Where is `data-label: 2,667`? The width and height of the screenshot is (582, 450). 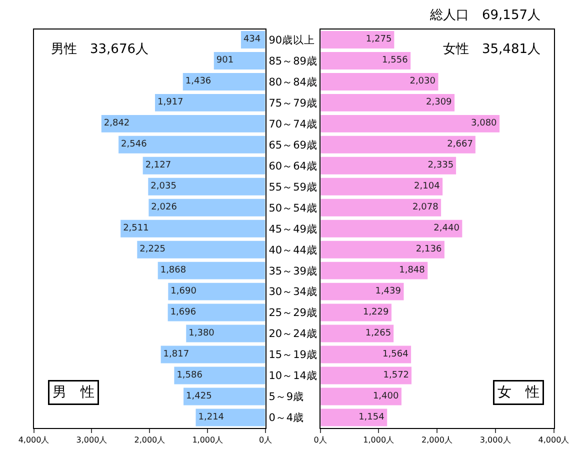 data-label: 2,667 is located at coordinates (460, 145).